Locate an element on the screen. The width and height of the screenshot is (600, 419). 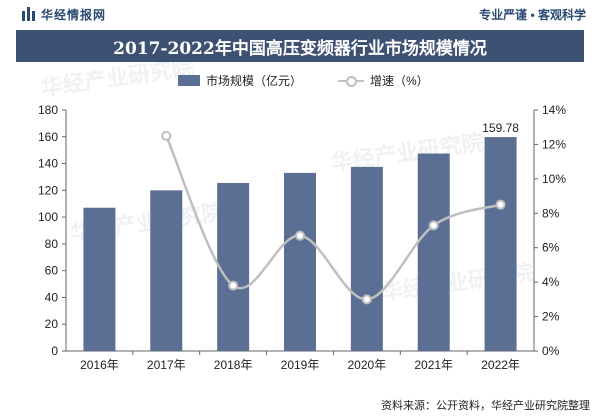
y-left-tick-label: 140 is located at coordinates (48, 164).